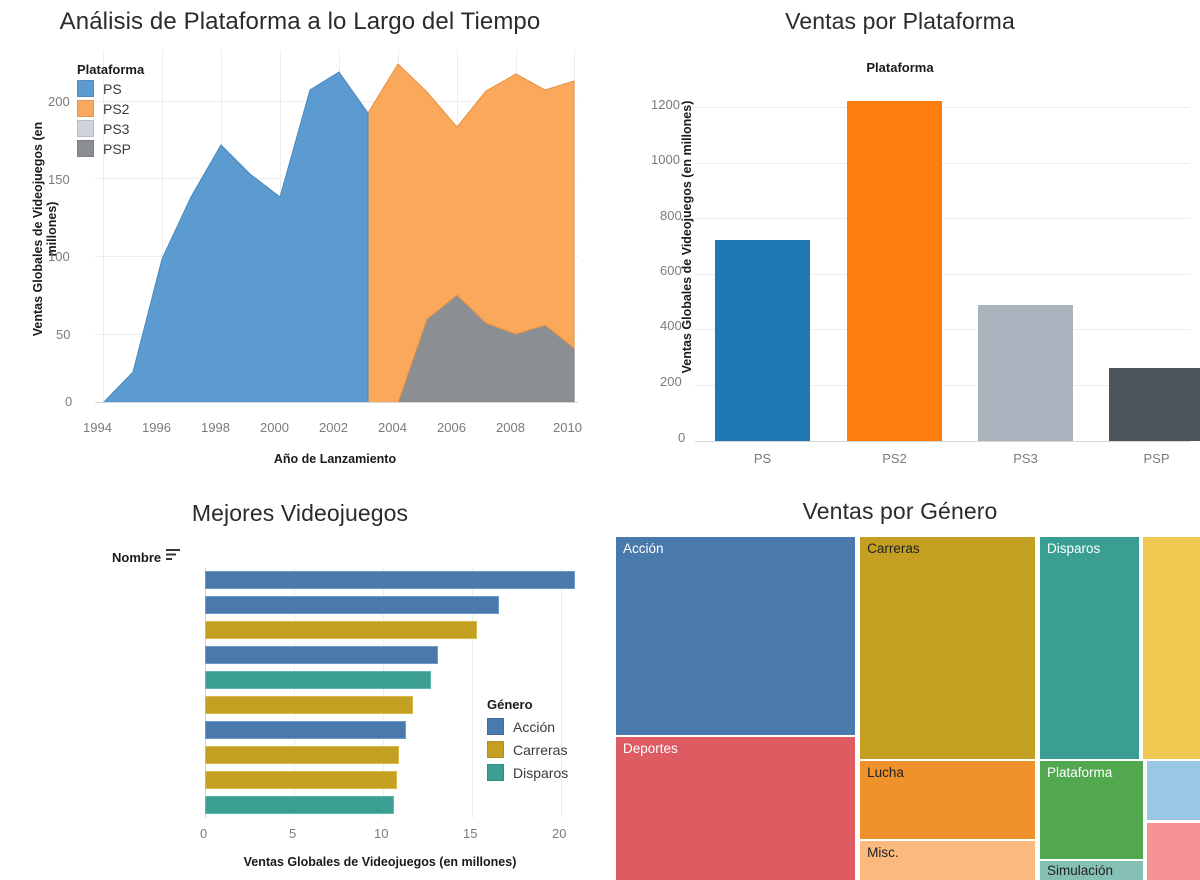  What do you see at coordinates (85, 108) in the screenshot?
I see `legend-swatch-ps2-icon` at bounding box center [85, 108].